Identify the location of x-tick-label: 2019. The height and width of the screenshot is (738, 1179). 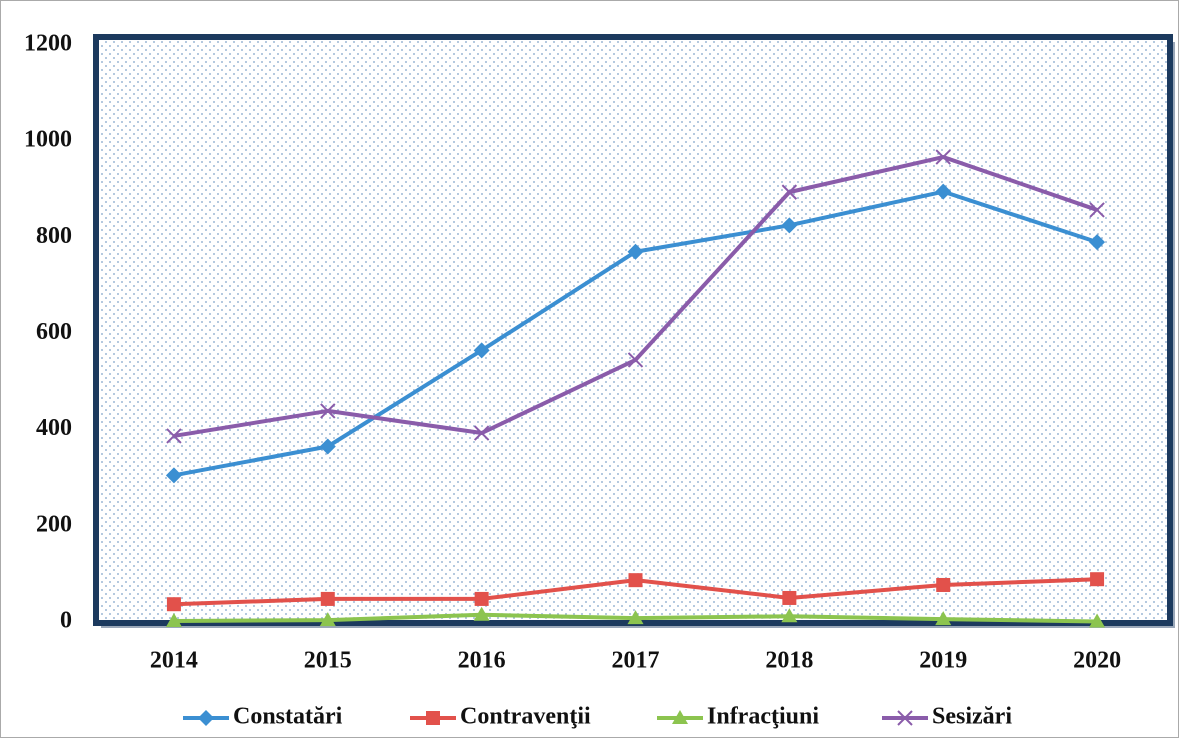
(943, 661).